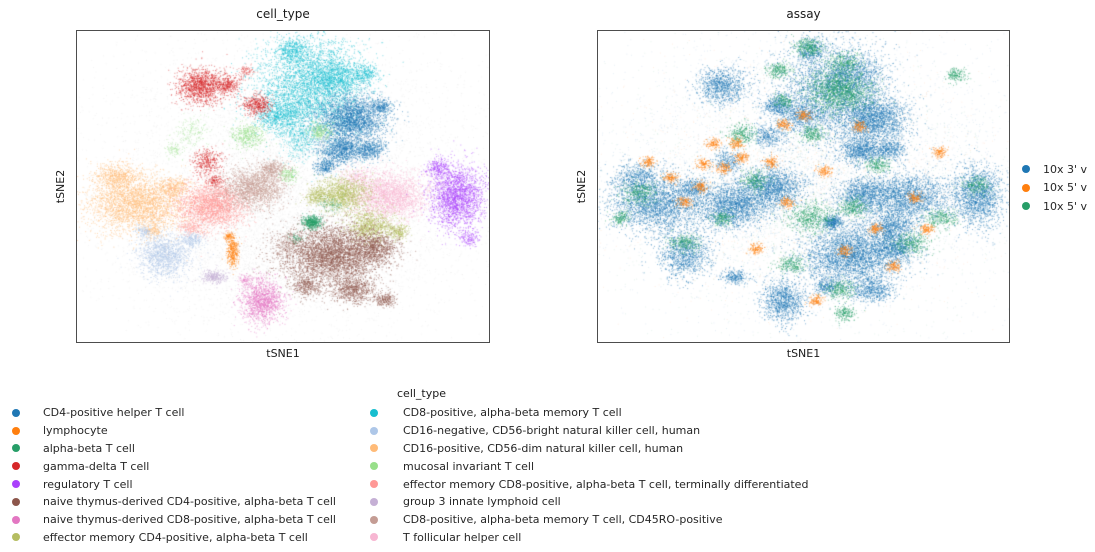 Image resolution: width=1095 pixels, height=552 pixels. I want to click on legend-item: gamma-delta T cell, so click(168, 466).